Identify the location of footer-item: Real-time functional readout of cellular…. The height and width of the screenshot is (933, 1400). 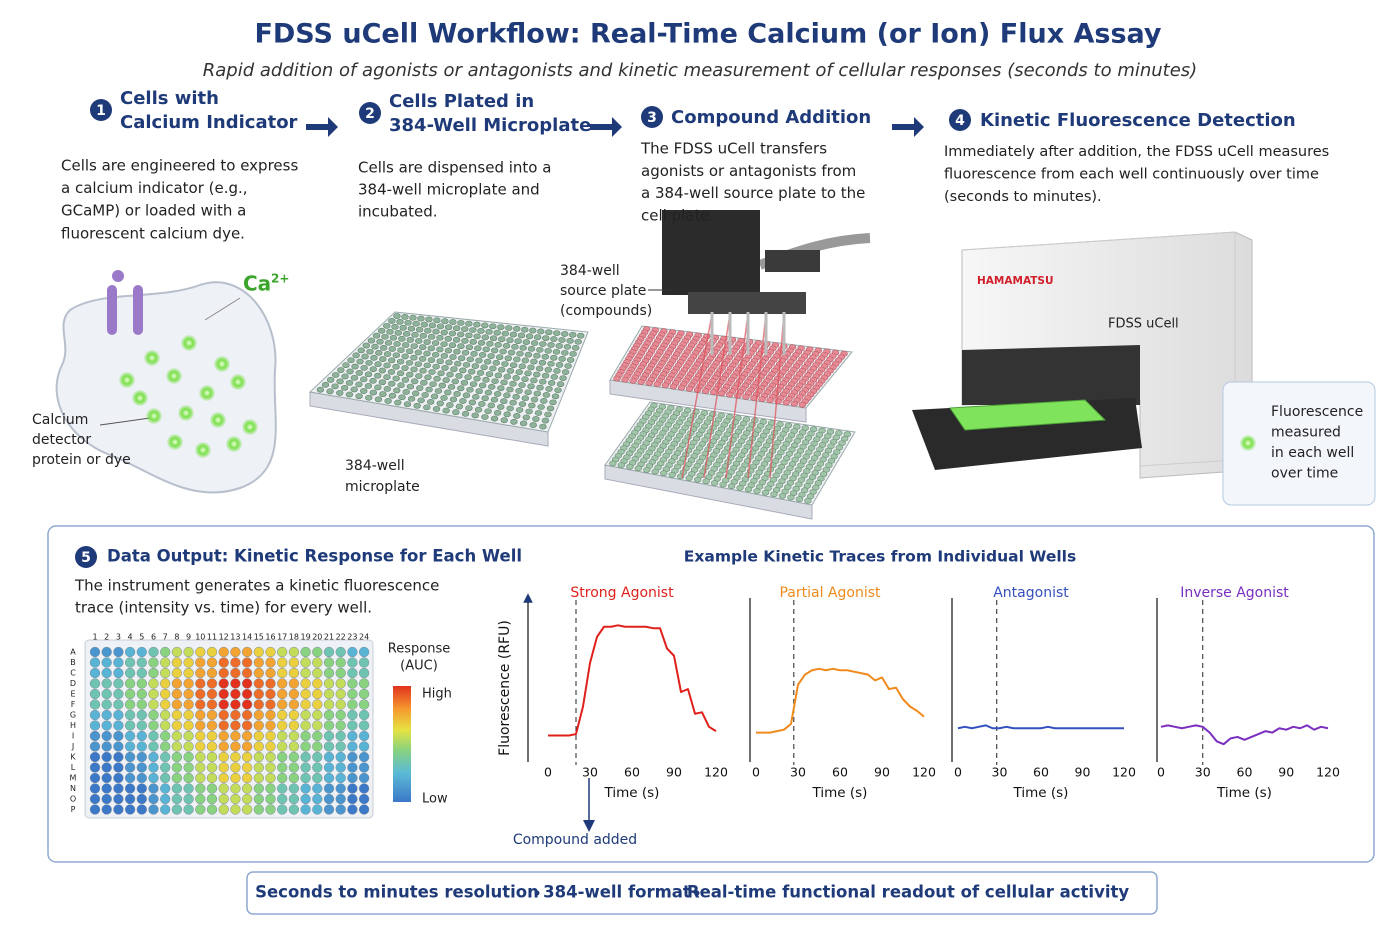
(908, 892).